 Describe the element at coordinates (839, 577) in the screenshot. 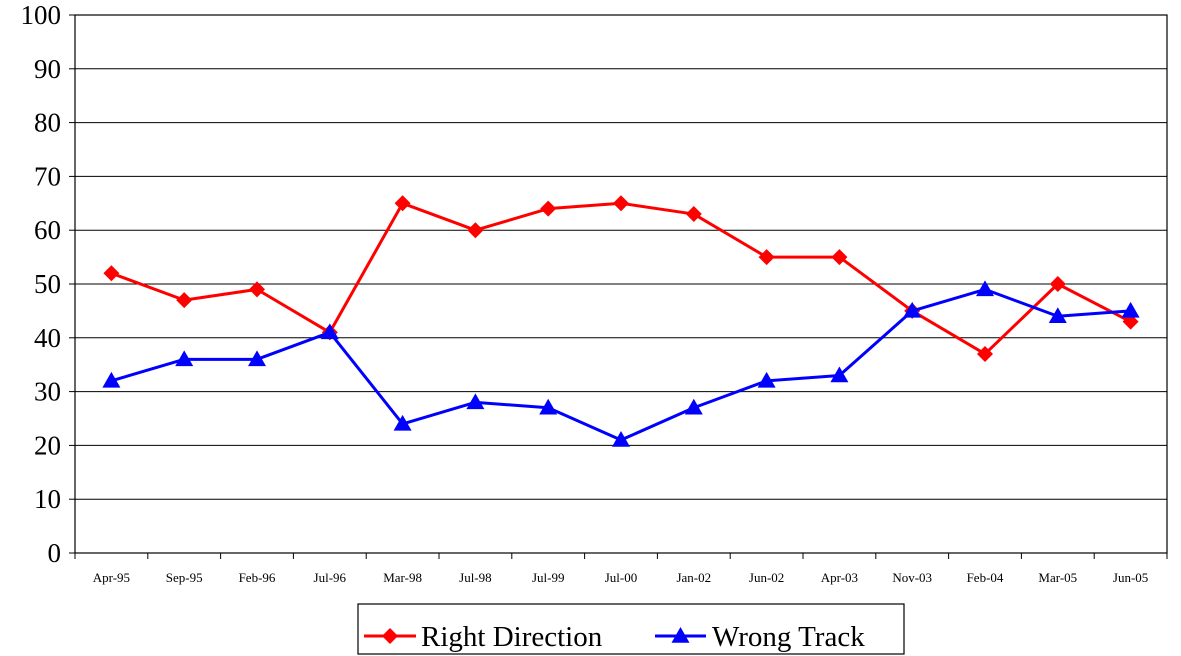

I see `x-tick-label: Apr-03` at that location.